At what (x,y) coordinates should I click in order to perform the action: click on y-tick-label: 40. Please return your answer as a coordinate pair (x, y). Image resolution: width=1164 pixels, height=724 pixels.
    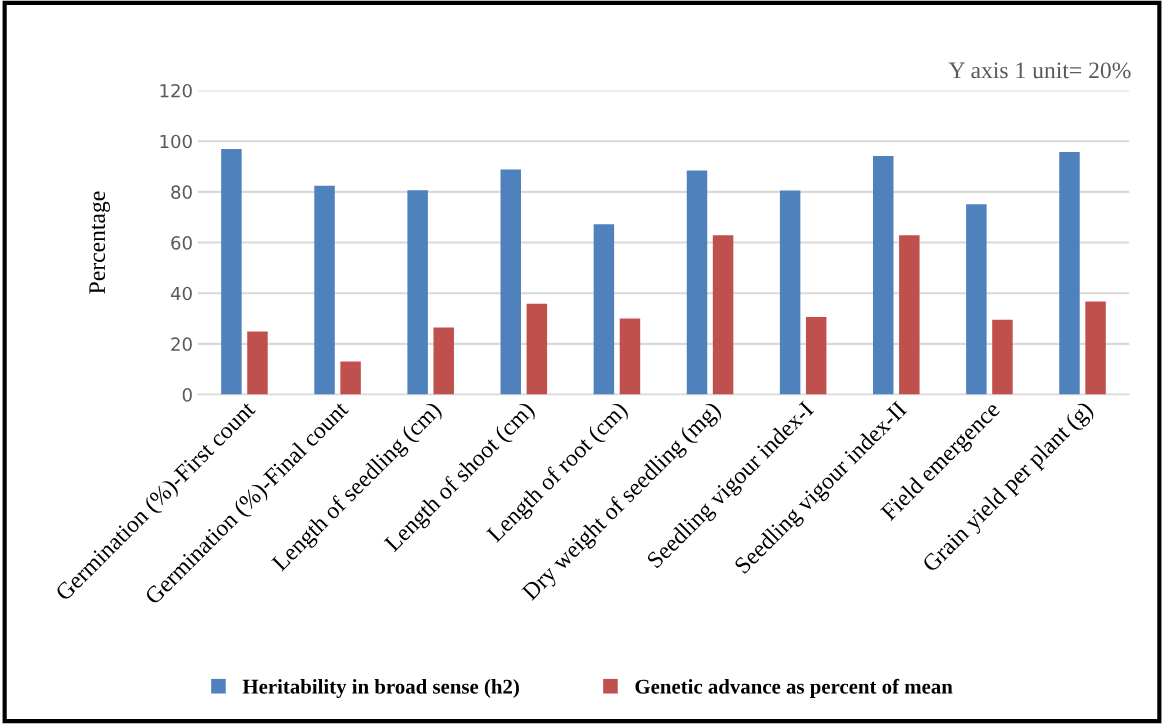
    Looking at the image, I should click on (181, 293).